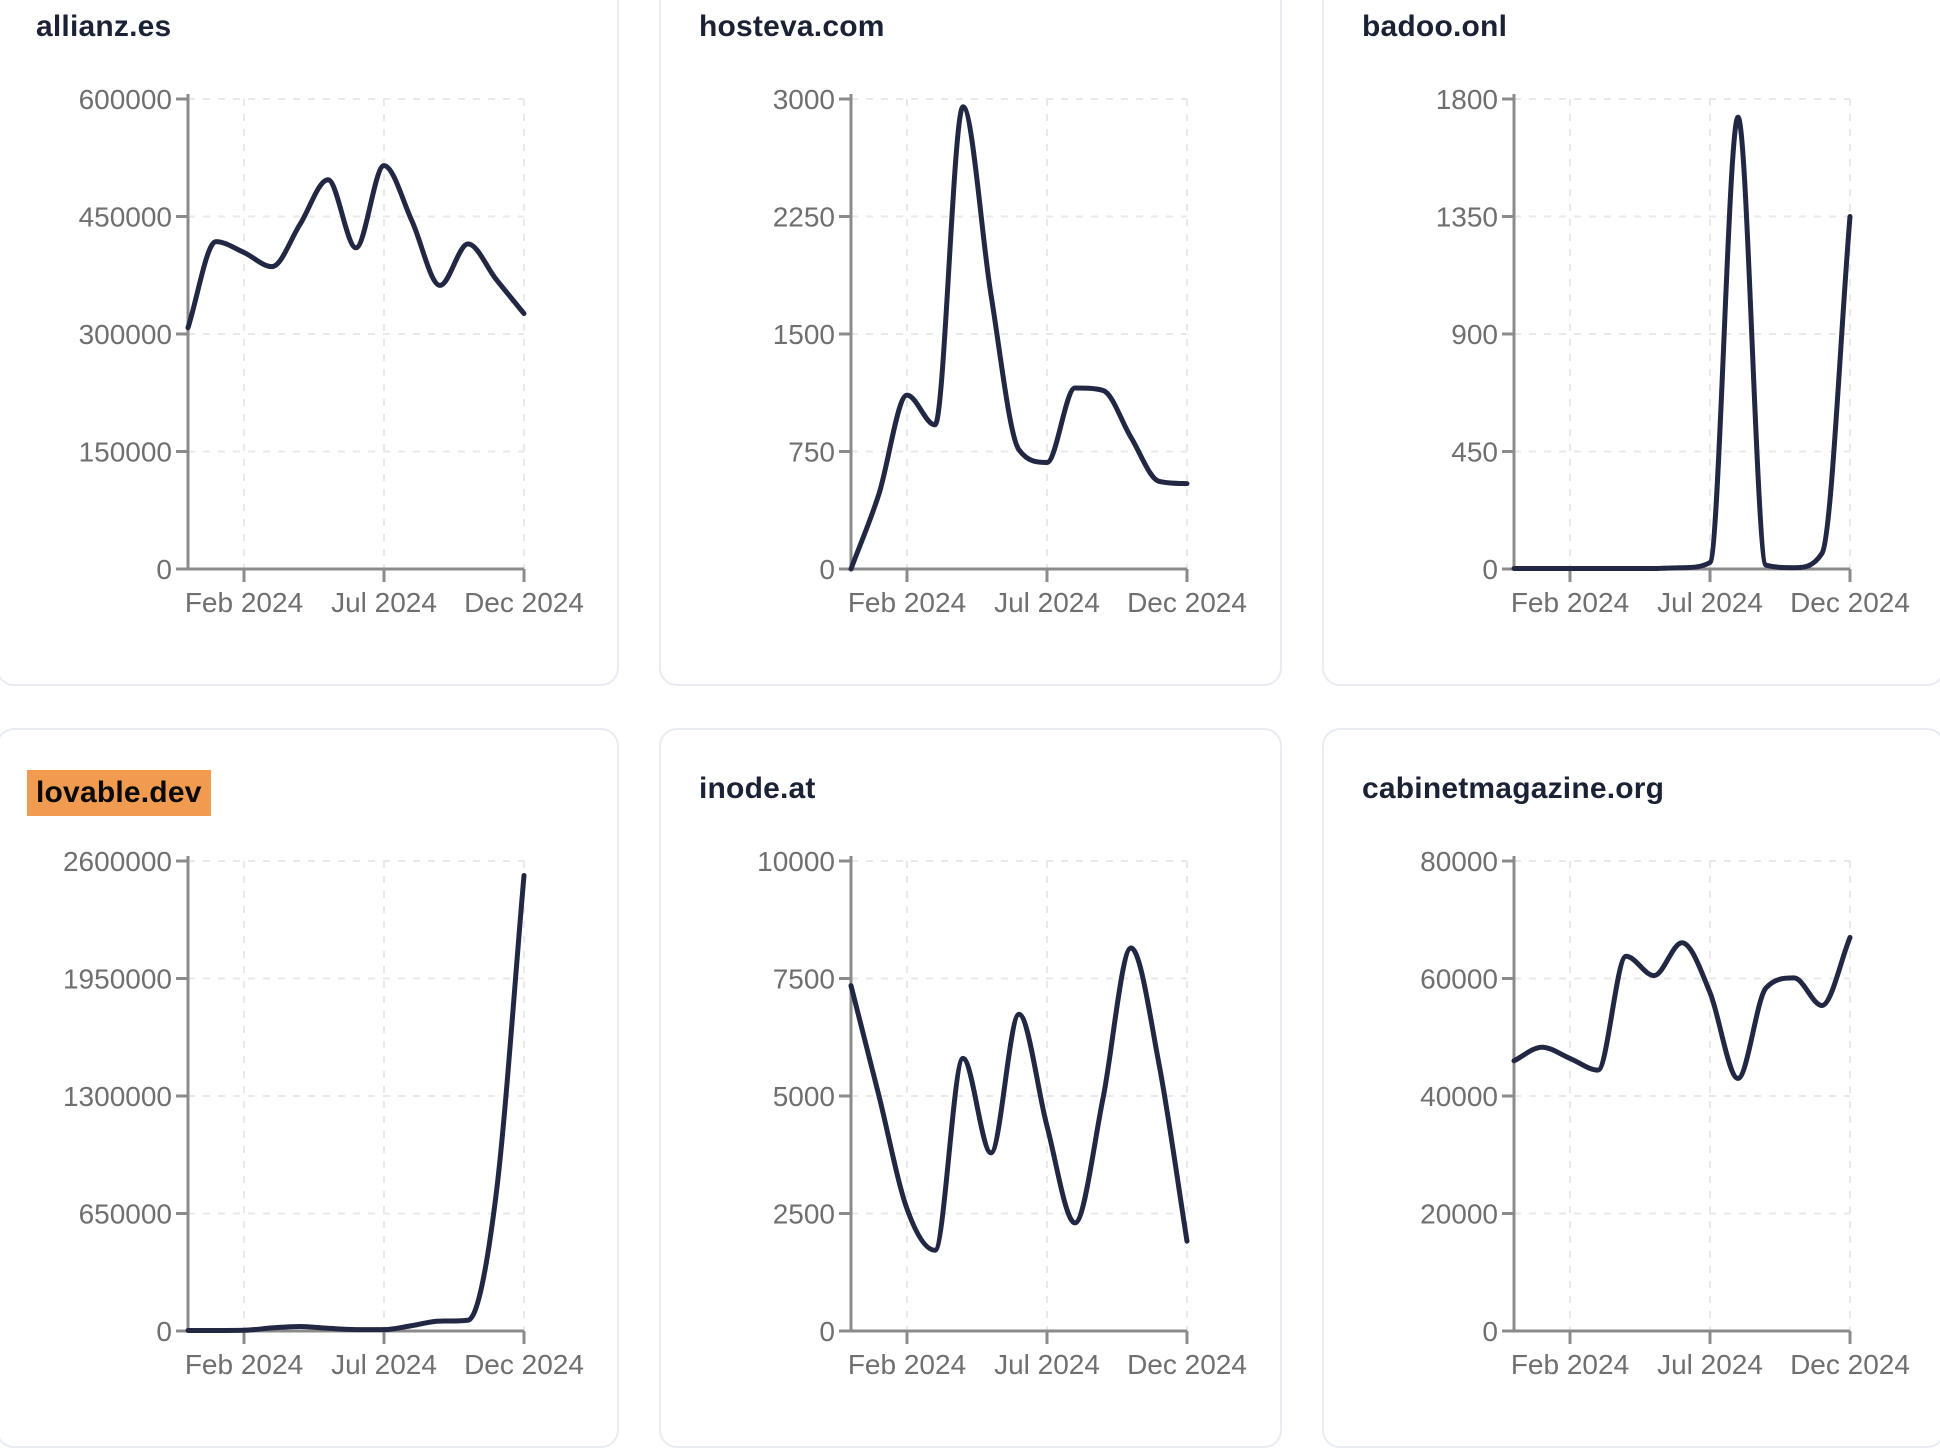  I want to click on traffic-line-chart: 0 750 1500 2250 3000 Feb 2024 Jul 2024 Dec 2024, so click(1010, 351).